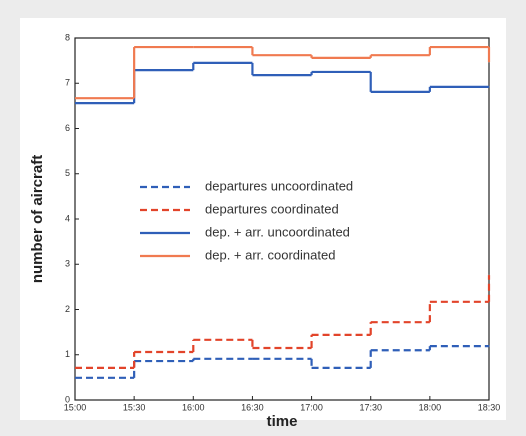 The height and width of the screenshot is (436, 526). Describe the element at coordinates (252, 407) in the screenshot. I see `x-tick-label: 16:30` at that location.